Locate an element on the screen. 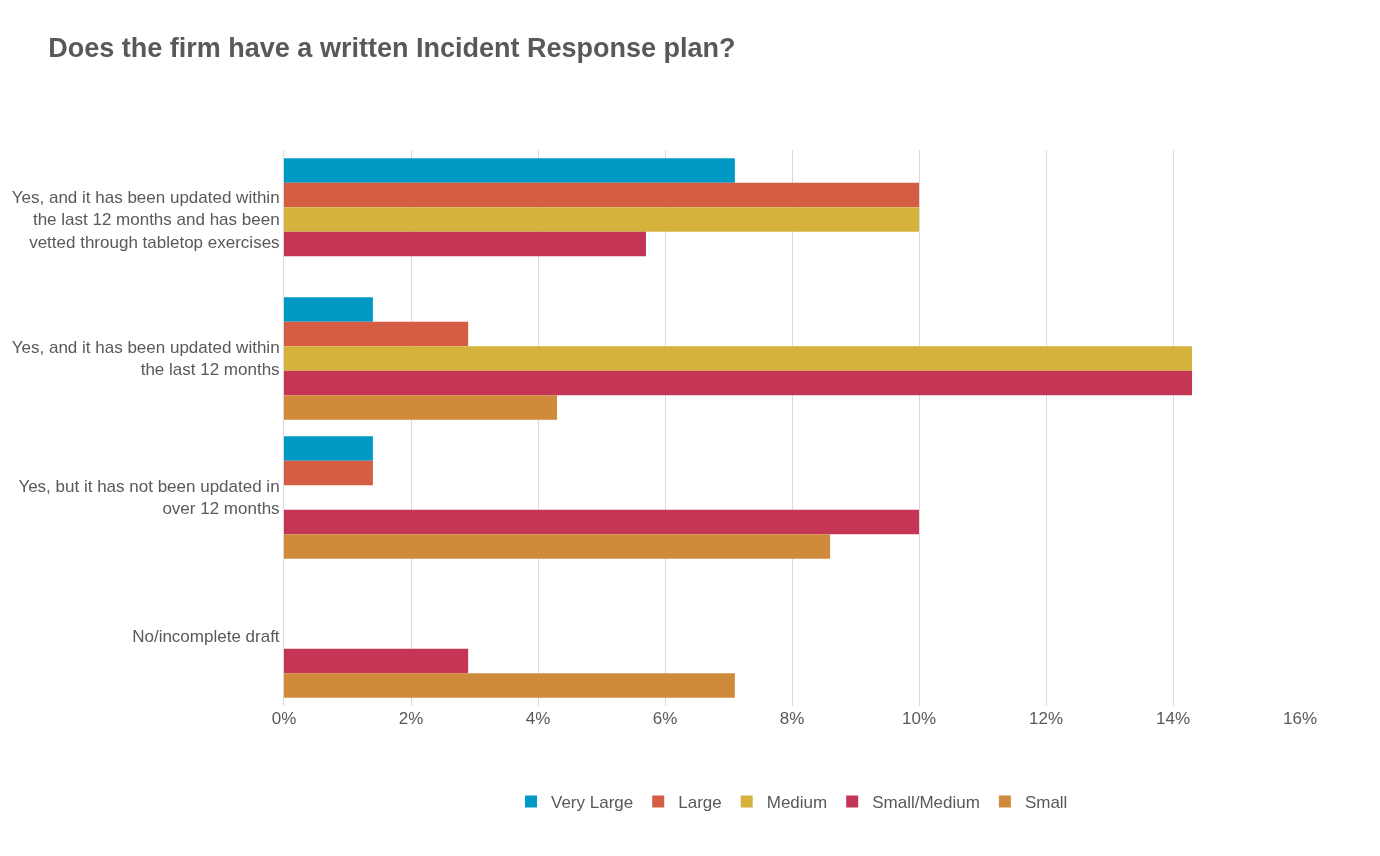 The image size is (1380, 856). y-tick-label: Yes, and it has been updated within the last 12 months is located at coordinates (145, 359).